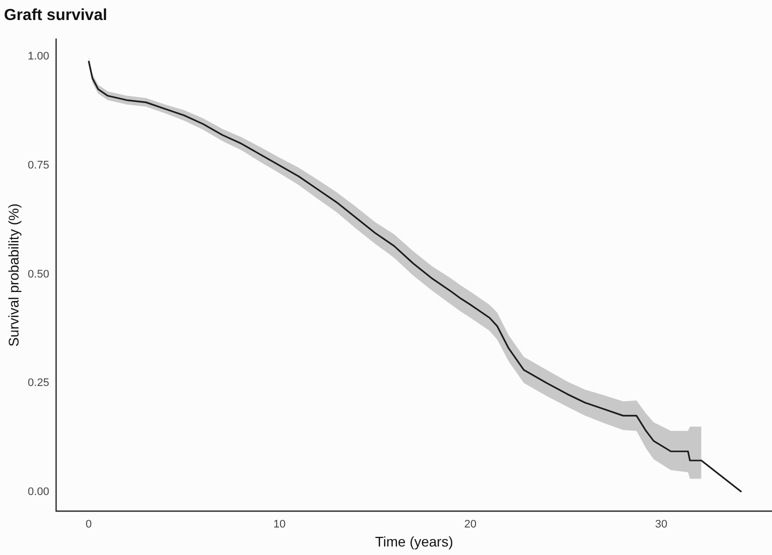 This screenshot has height=555, width=772. What do you see at coordinates (39, 383) in the screenshot?
I see `y-tick-label: 0.25` at bounding box center [39, 383].